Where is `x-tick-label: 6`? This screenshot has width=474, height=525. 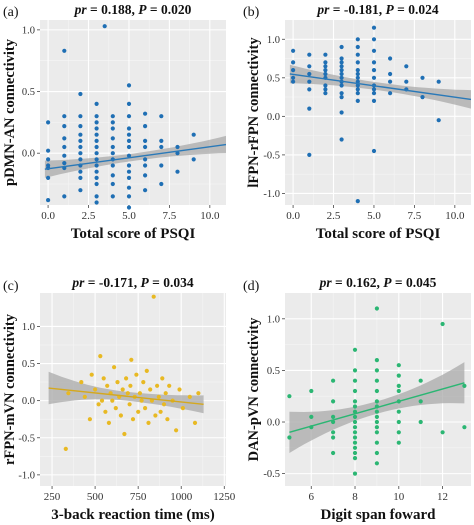 x-tick-label: 6 is located at coordinates (312, 497).